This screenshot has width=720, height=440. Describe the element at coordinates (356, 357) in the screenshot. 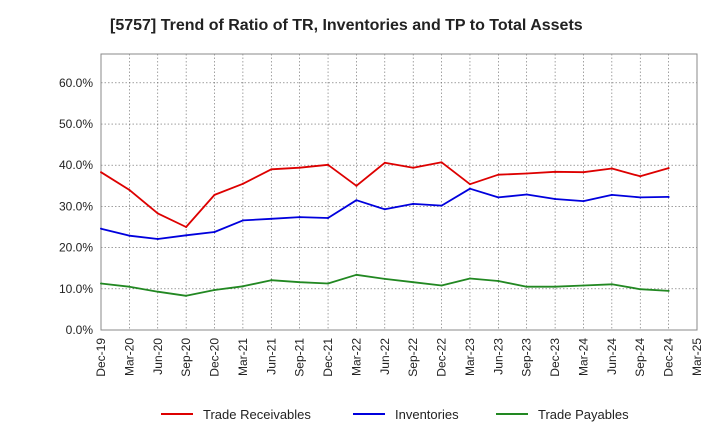

I see `x-tick-label: Mar-22` at that location.